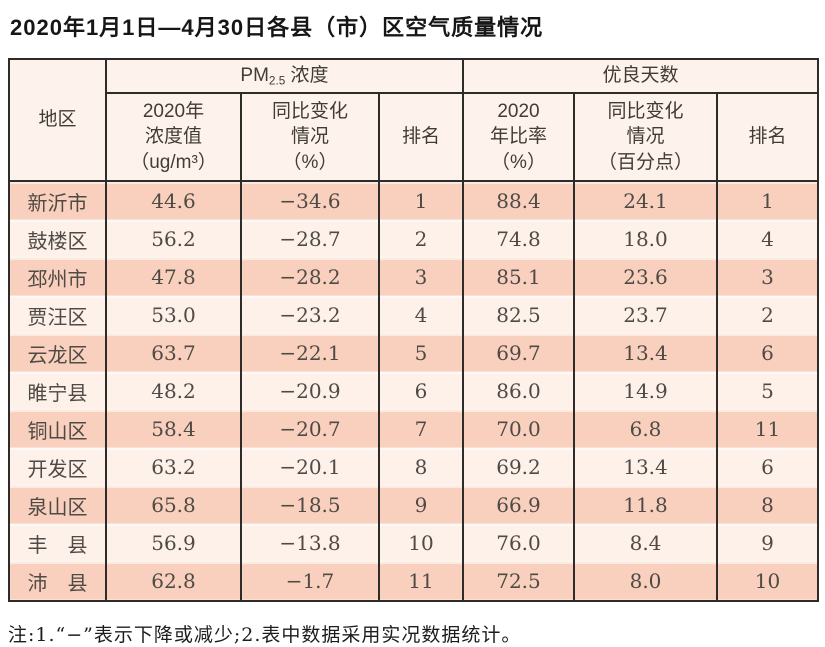  What do you see at coordinates (310, 315) in the screenshot?
I see `pm-change-cell: −23.2` at bounding box center [310, 315].